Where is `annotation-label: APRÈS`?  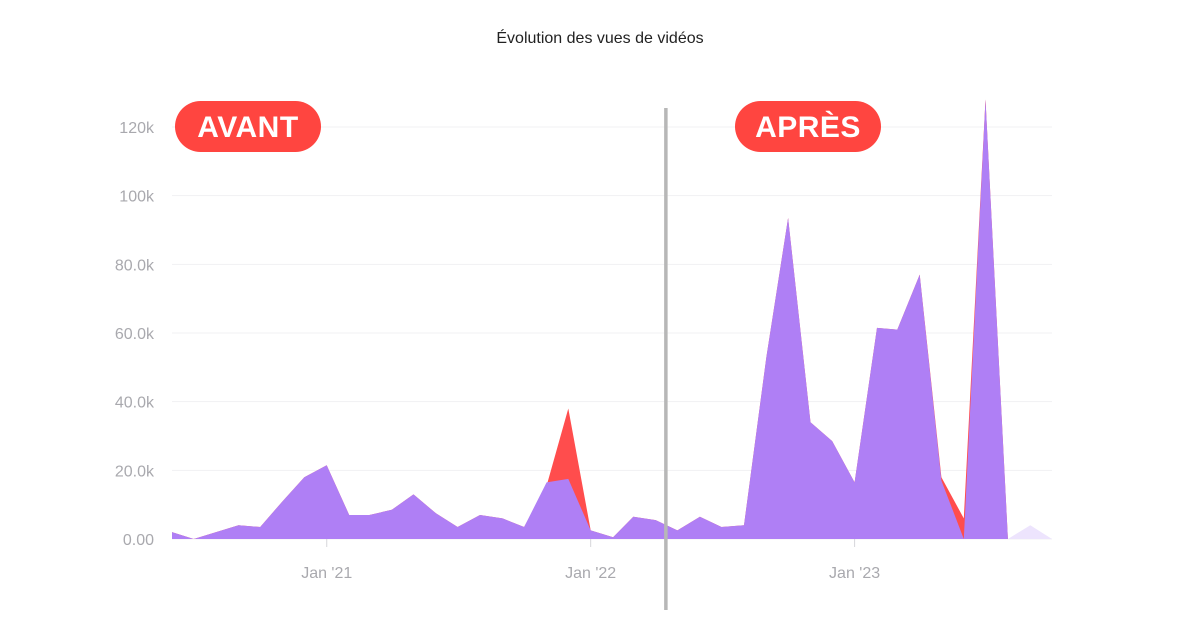
annotation-label: APRÈS is located at coordinates (808, 127).